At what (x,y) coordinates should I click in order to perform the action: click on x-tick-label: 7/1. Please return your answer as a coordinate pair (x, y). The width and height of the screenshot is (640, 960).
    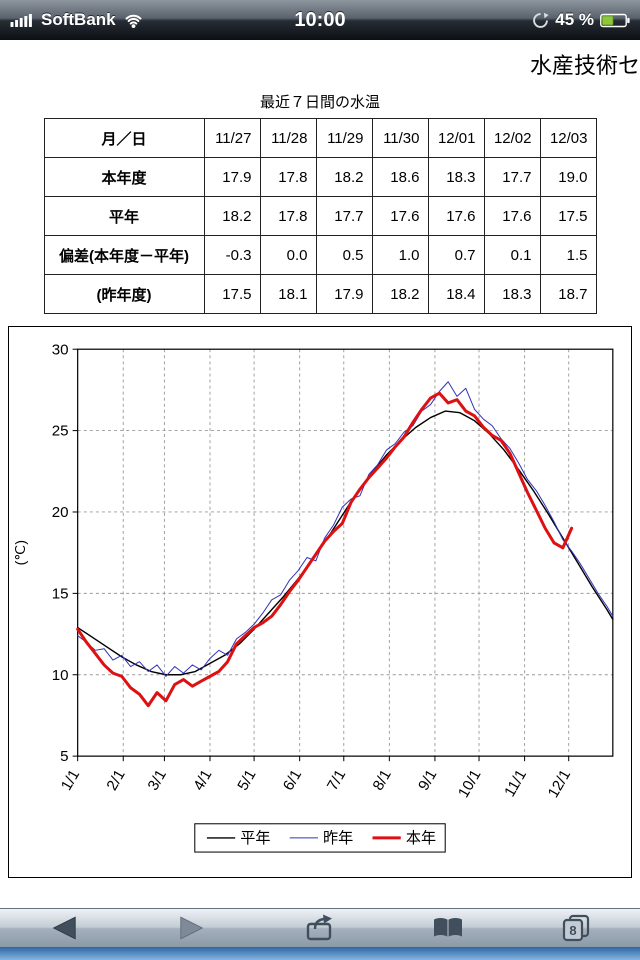
    Looking at the image, I should click on (336, 780).